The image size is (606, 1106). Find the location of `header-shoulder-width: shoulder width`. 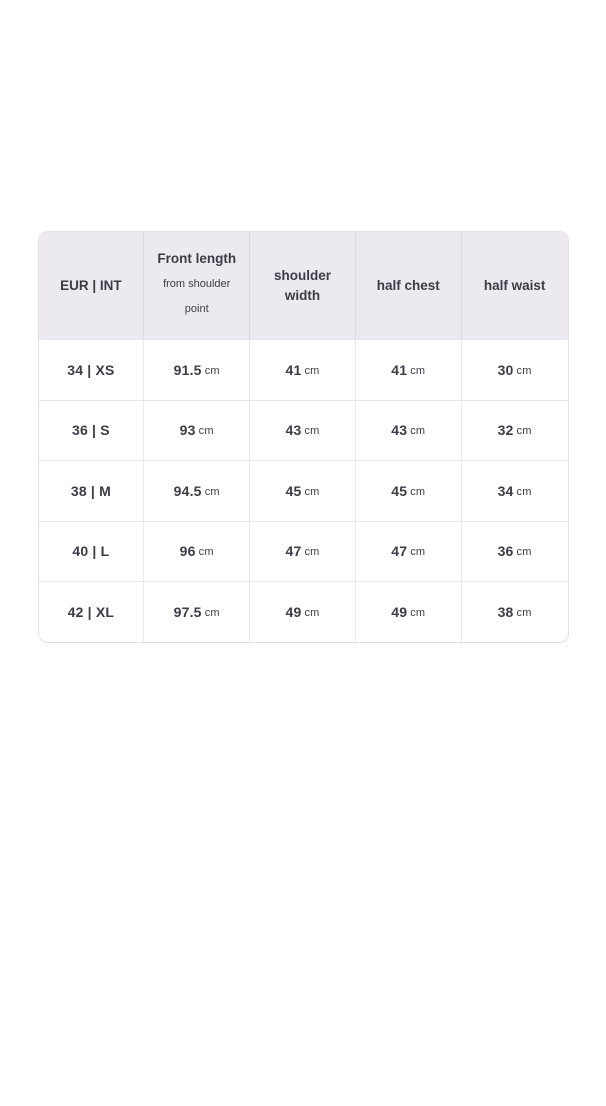

header-shoulder-width: shoulder width is located at coordinates (303, 285).